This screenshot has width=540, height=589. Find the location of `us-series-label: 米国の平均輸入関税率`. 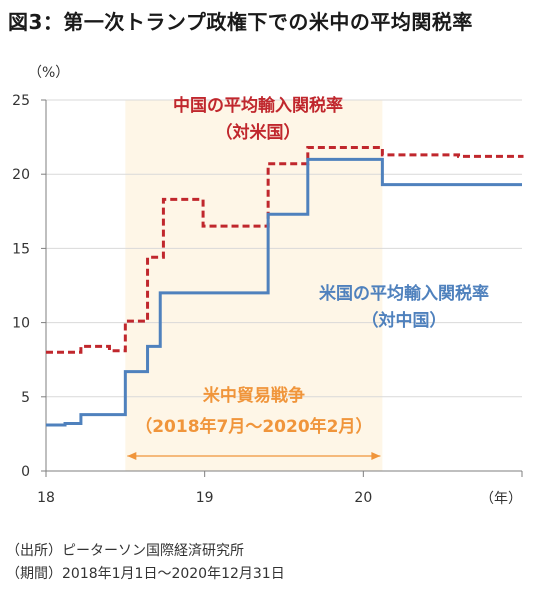

us-series-label: 米国の平均輸入関税率 is located at coordinates (404, 293).